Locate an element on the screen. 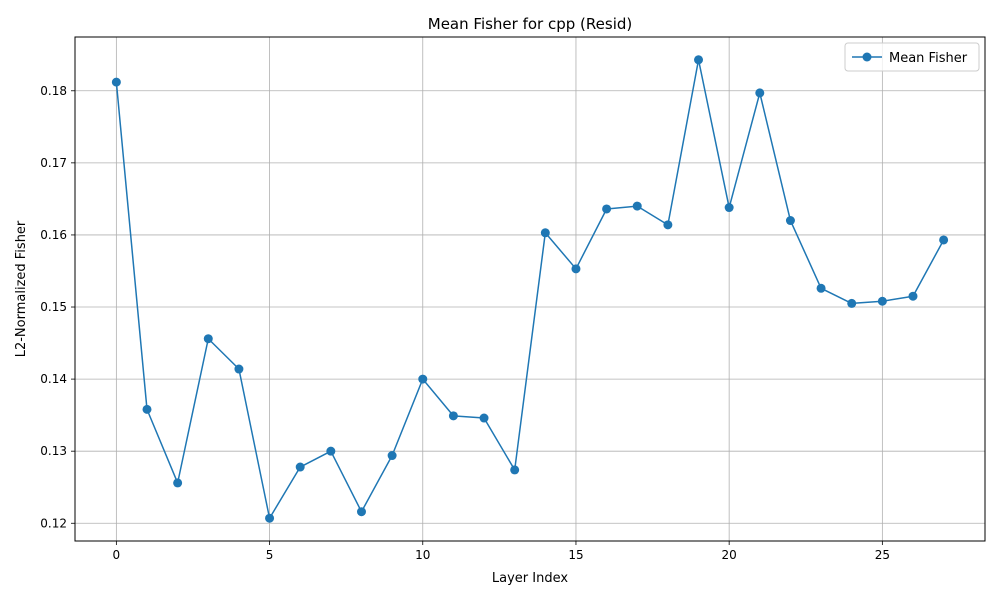 The image size is (1000, 600). y-axis-label: L2-Normalized Fisher is located at coordinates (21, 288).